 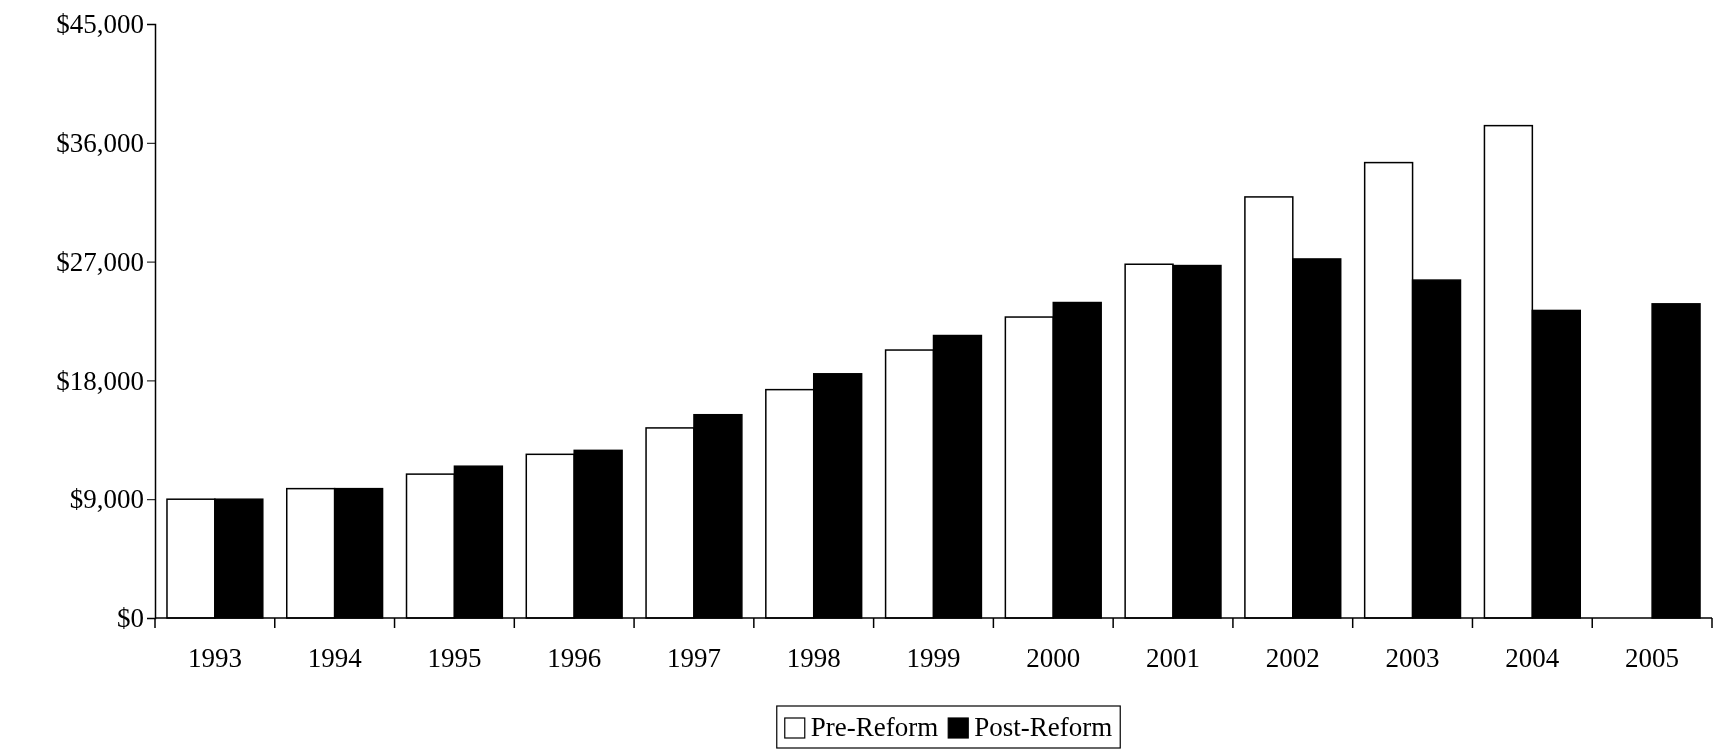 What do you see at coordinates (100, 24) in the screenshot?
I see `y-tick-label: $45,000` at bounding box center [100, 24].